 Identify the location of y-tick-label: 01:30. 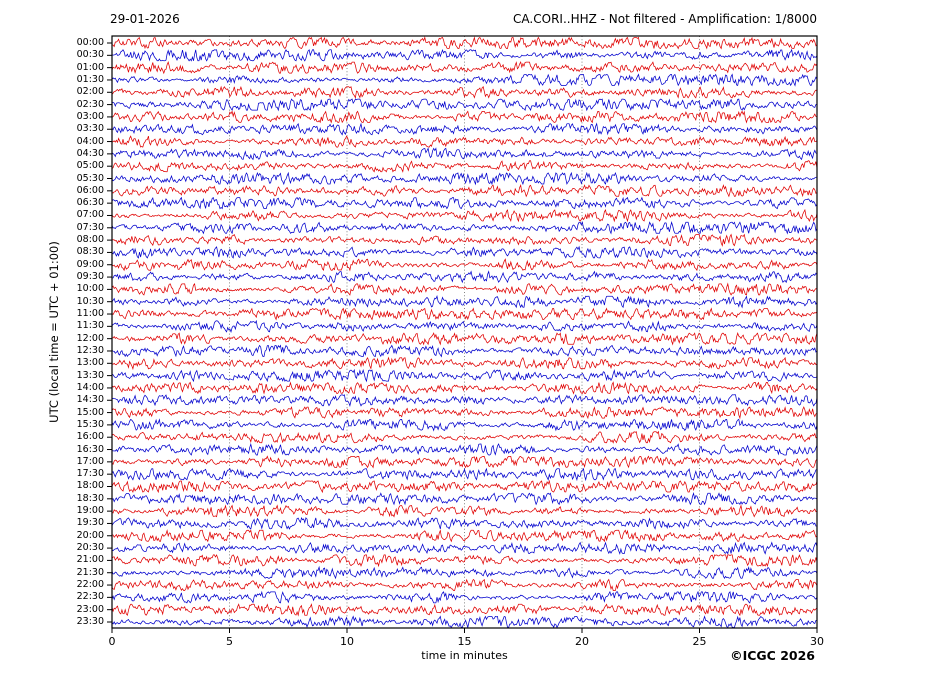
(90, 79).